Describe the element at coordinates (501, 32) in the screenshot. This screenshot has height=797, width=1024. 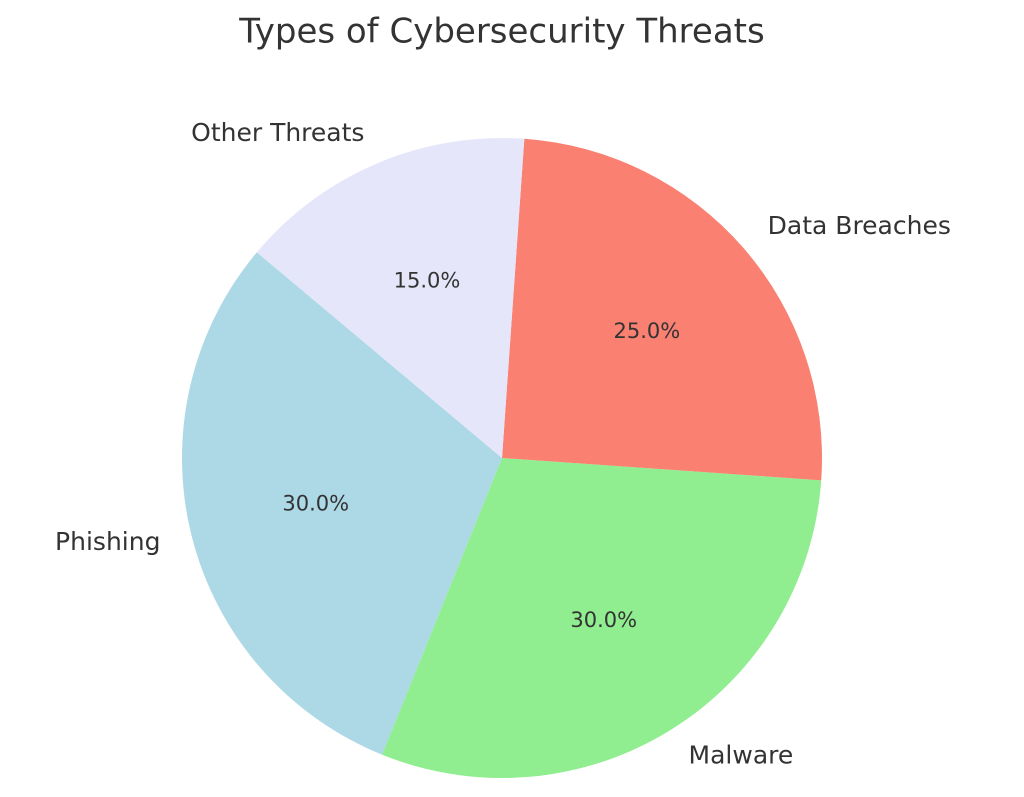
I see `chart-title: Types of Cybersecurity Threats` at that location.